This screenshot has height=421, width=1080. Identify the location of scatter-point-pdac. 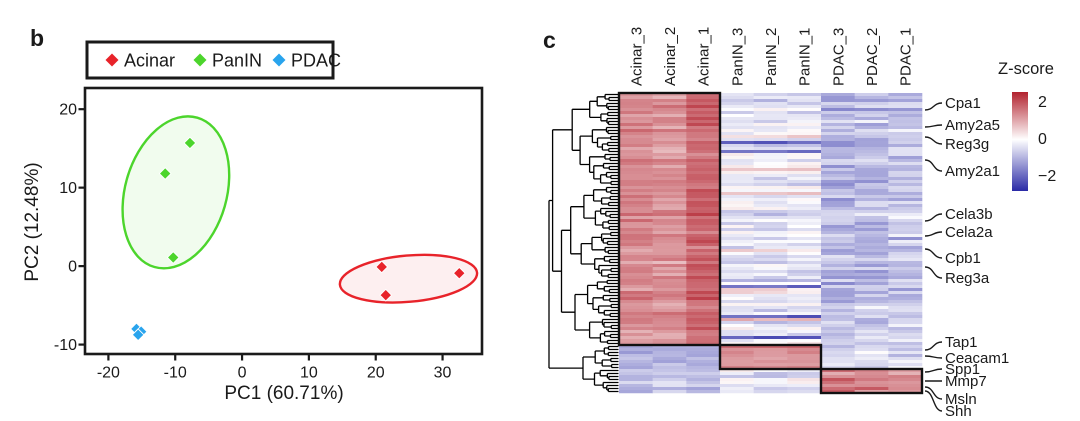
(138, 335).